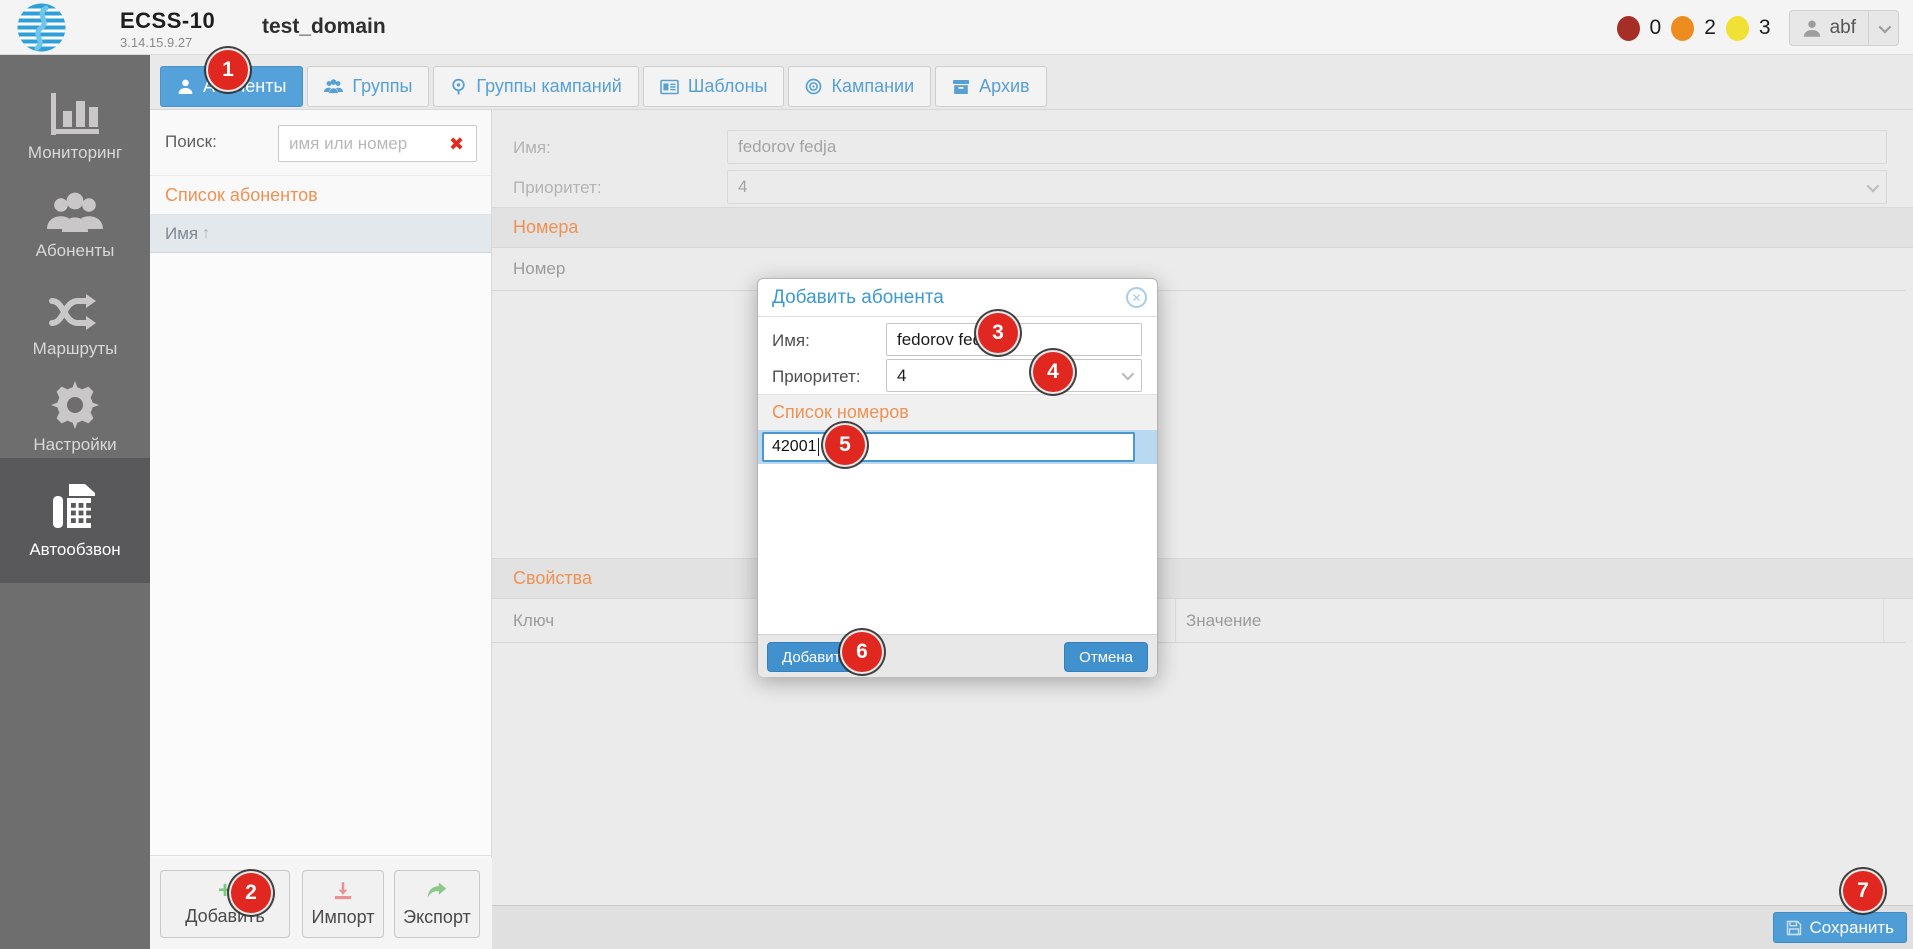  Describe the element at coordinates (957, 298) in the screenshot. I see `dialog-header: Добавить абонента ✕` at that location.